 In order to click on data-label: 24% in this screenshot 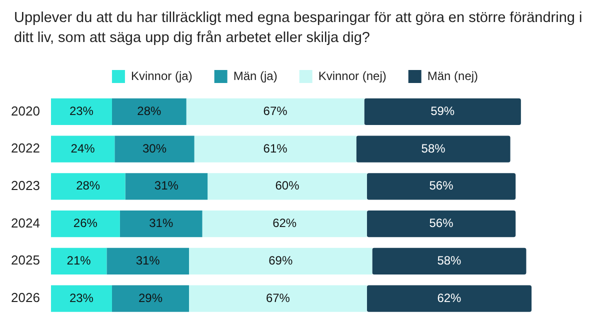, I will do `click(83, 148)`.